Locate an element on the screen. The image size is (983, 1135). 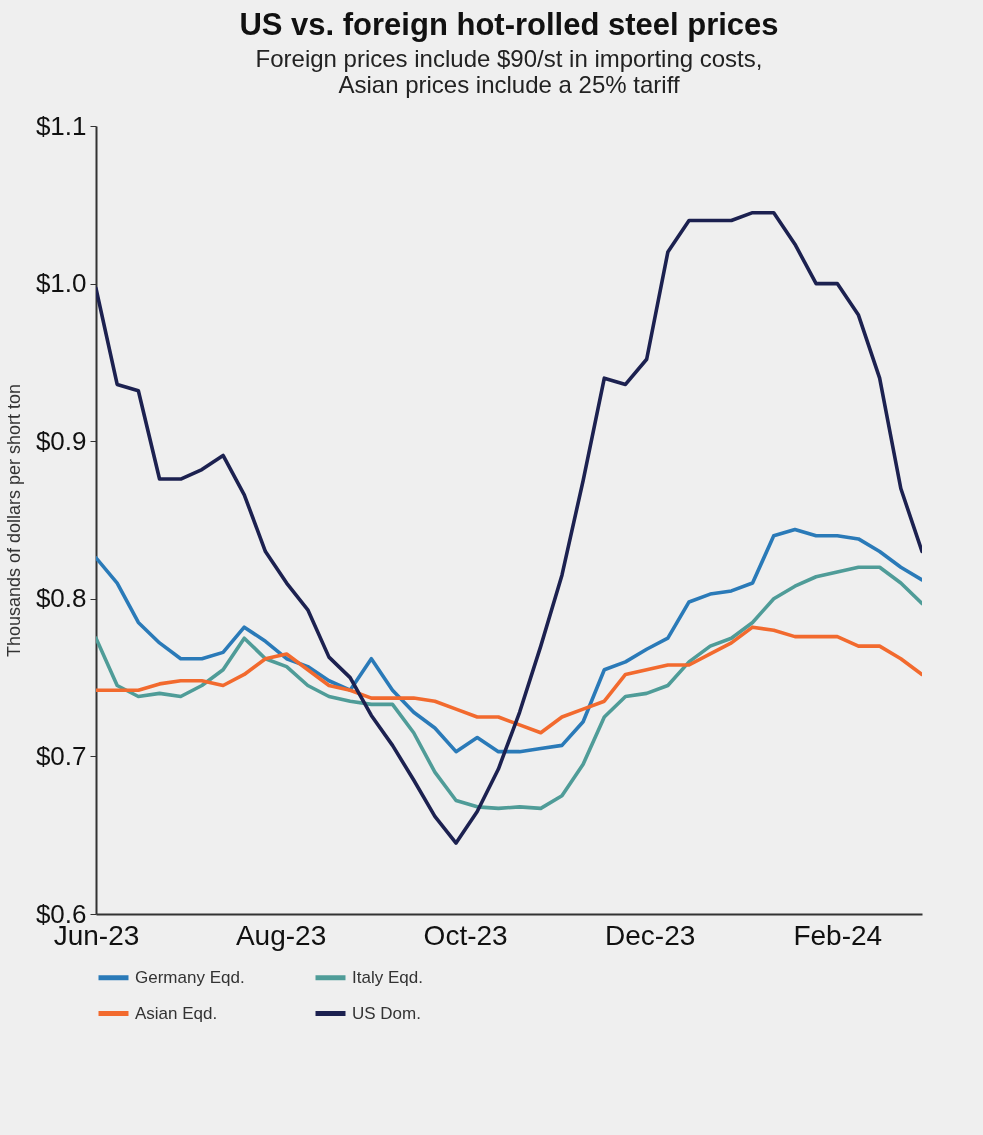
y-tick-label: $0.7 is located at coordinates (61, 755).